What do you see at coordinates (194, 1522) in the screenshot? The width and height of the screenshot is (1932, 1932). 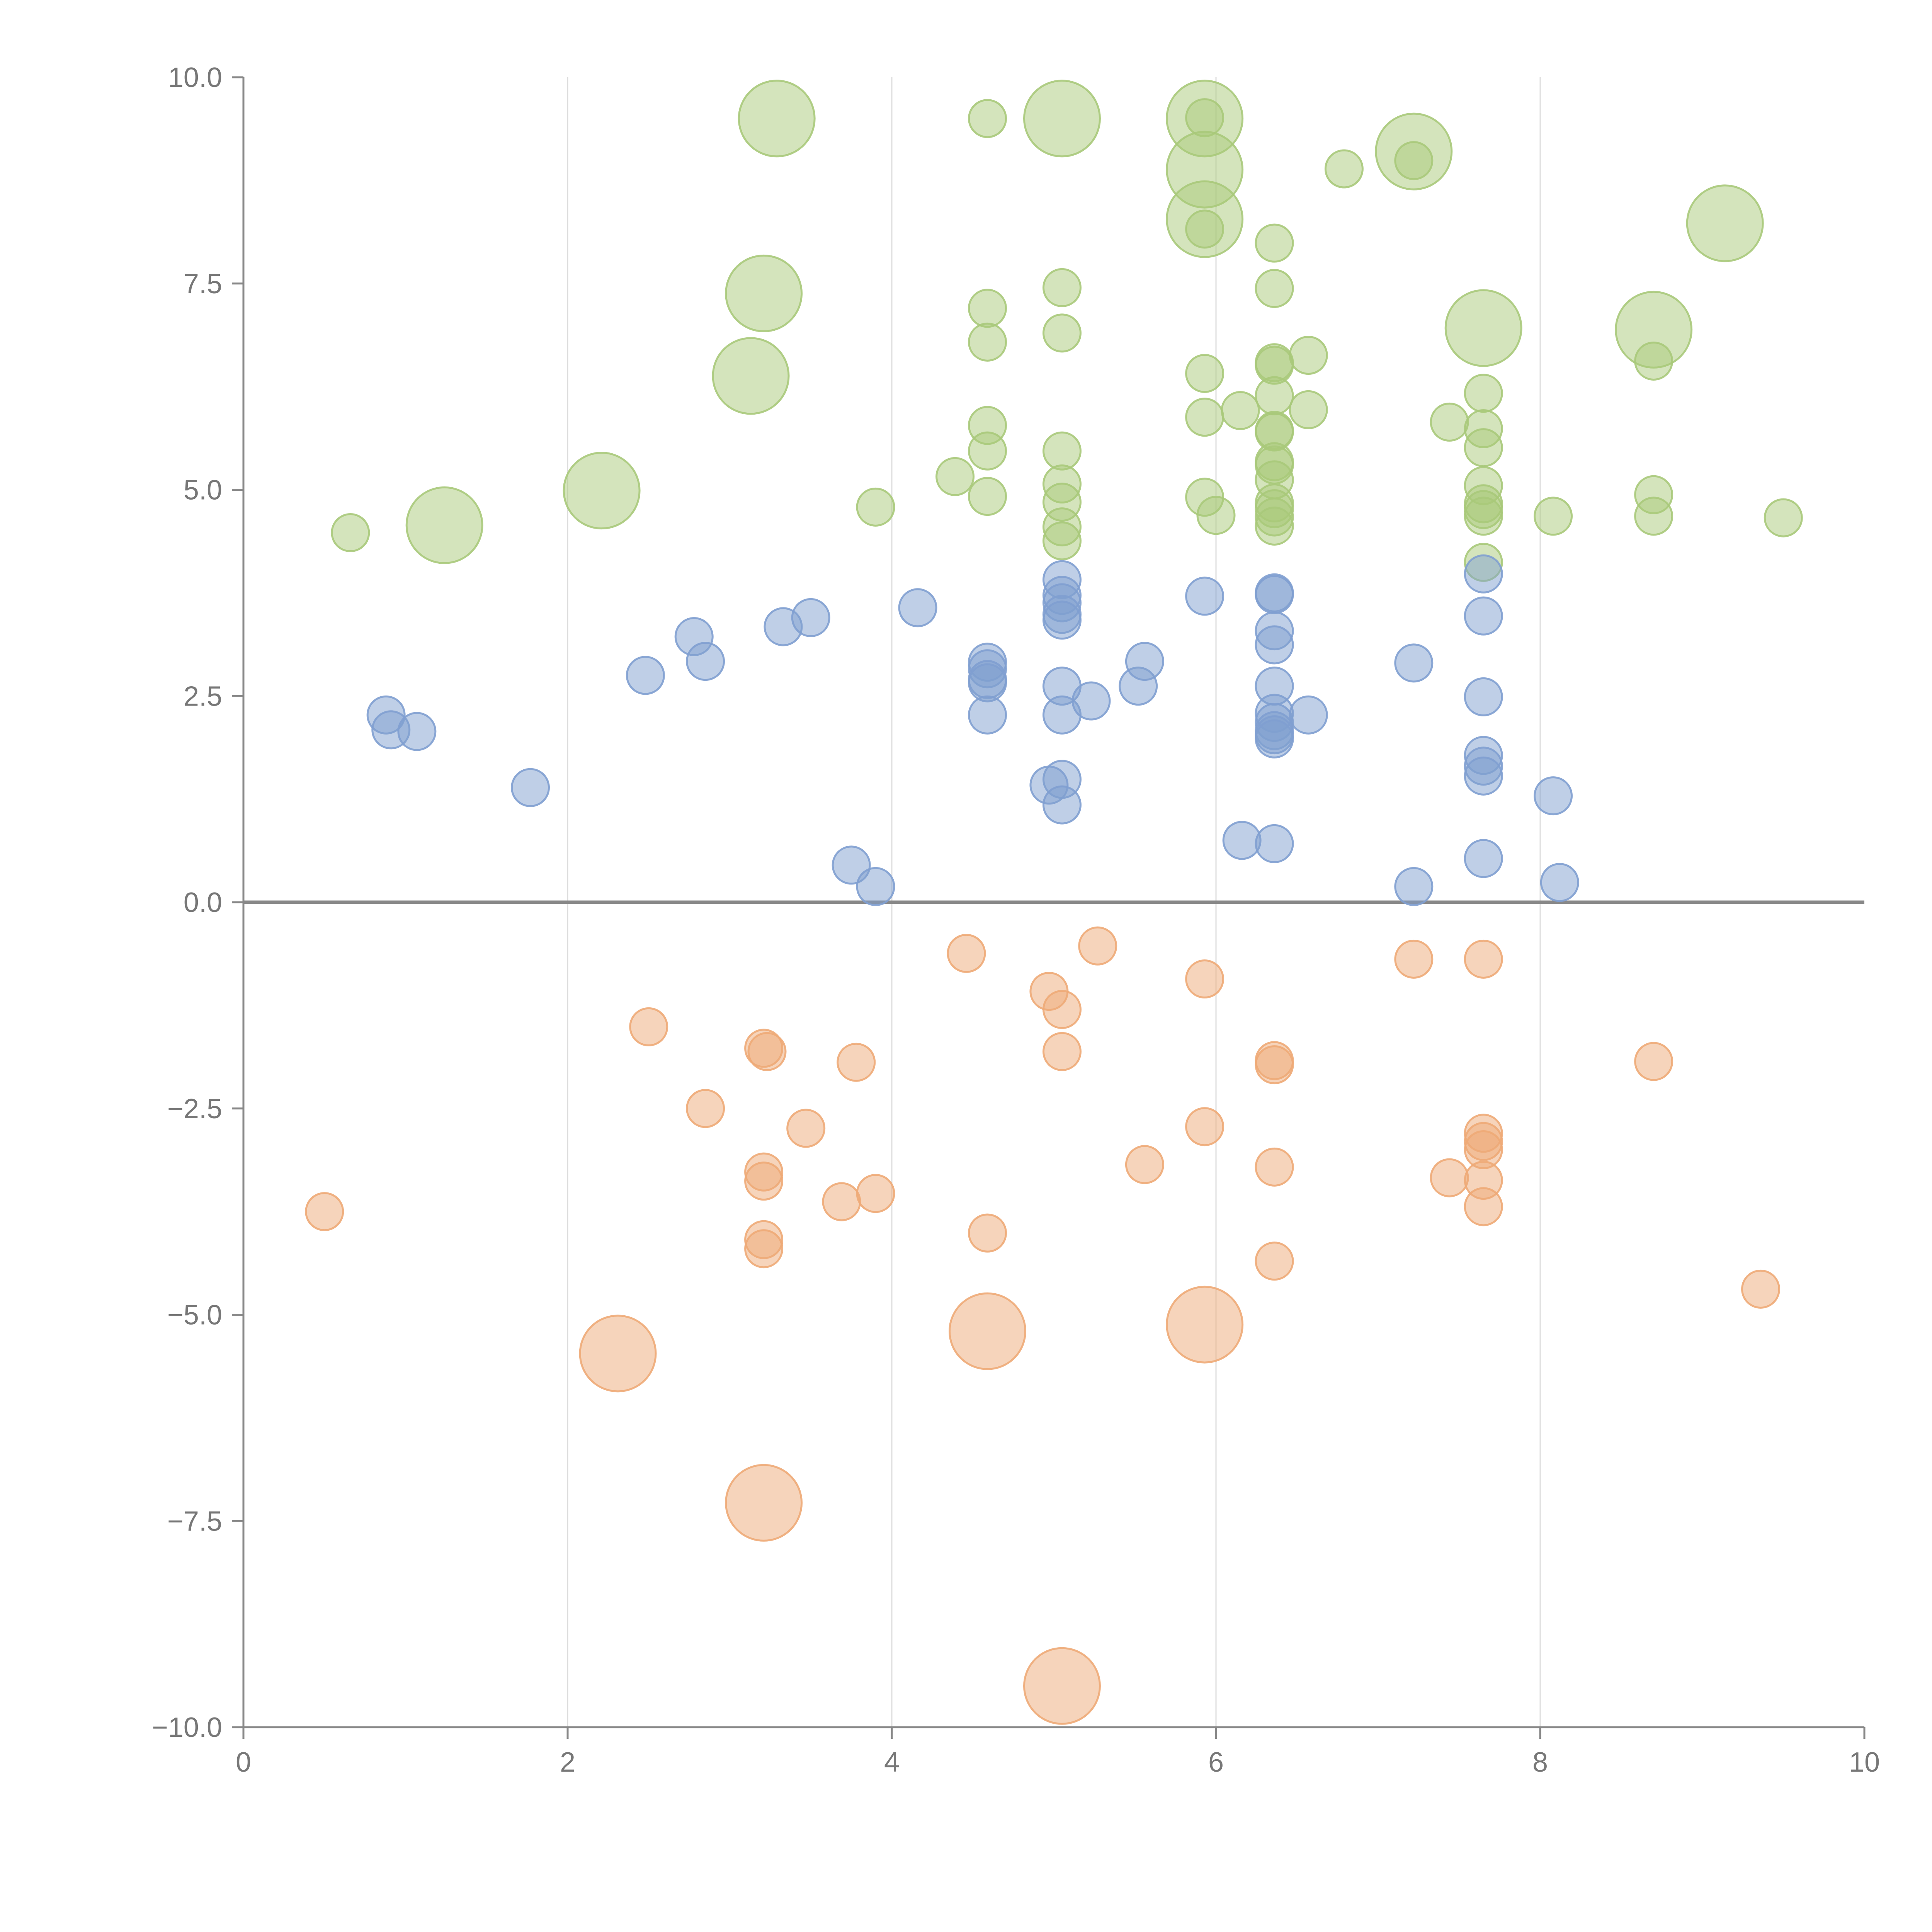 I see `y-tick-label: −7.5` at bounding box center [194, 1522].